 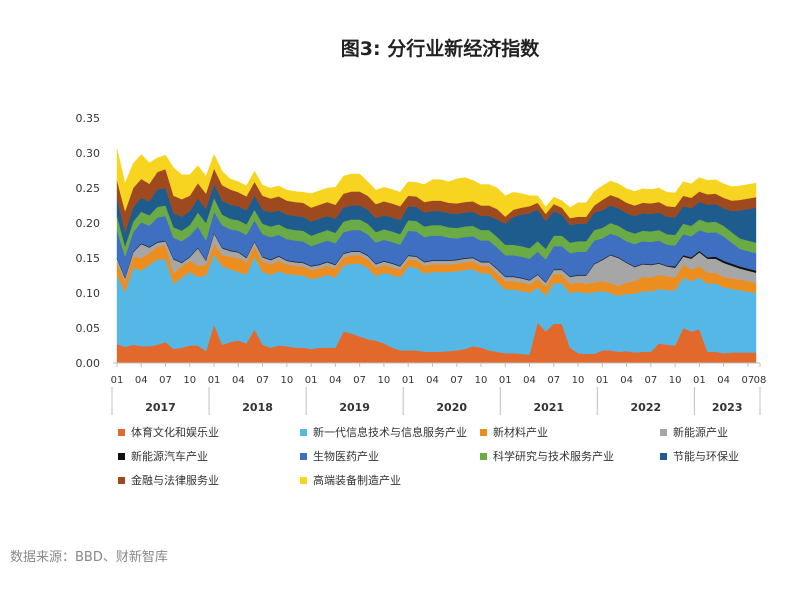 I want to click on legend-item-8: 金融与法律服务业, so click(x=209, y=480).